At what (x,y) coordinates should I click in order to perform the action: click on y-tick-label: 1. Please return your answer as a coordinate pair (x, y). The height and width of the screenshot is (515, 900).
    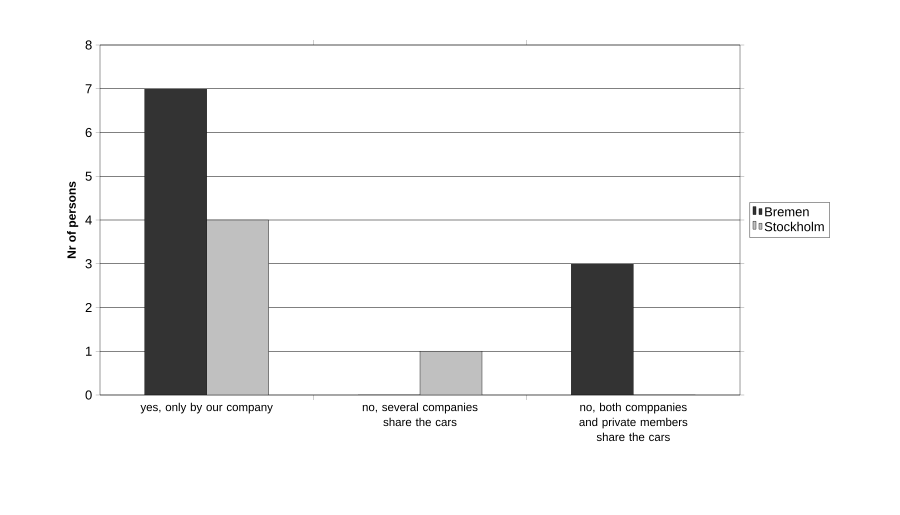
    Looking at the image, I should click on (89, 351).